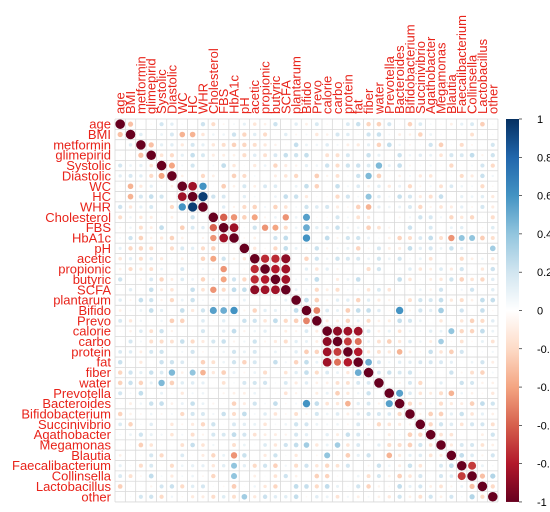  What do you see at coordinates (104, 362) in the screenshot?
I see `row-label: fat` at bounding box center [104, 362].